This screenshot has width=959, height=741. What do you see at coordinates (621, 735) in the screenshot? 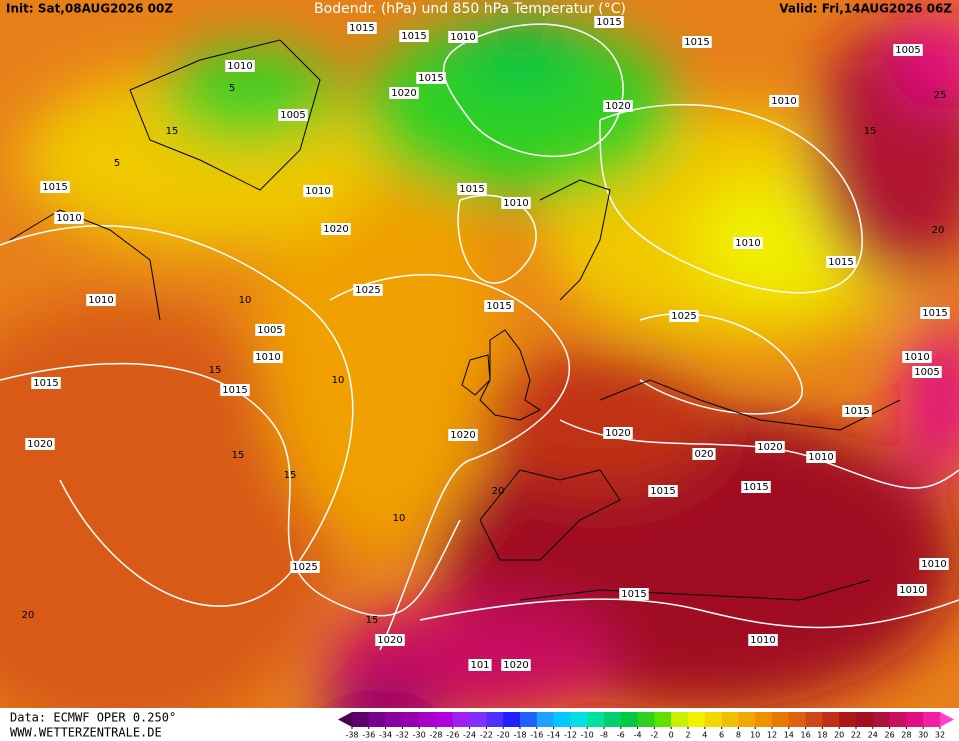
I see `legend-tick-label: -6` at bounding box center [621, 735].